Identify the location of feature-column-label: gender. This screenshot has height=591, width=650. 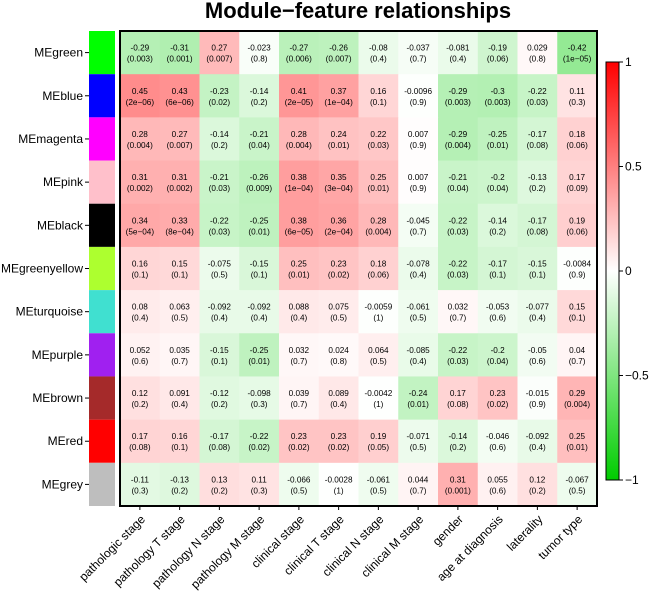
(448, 530).